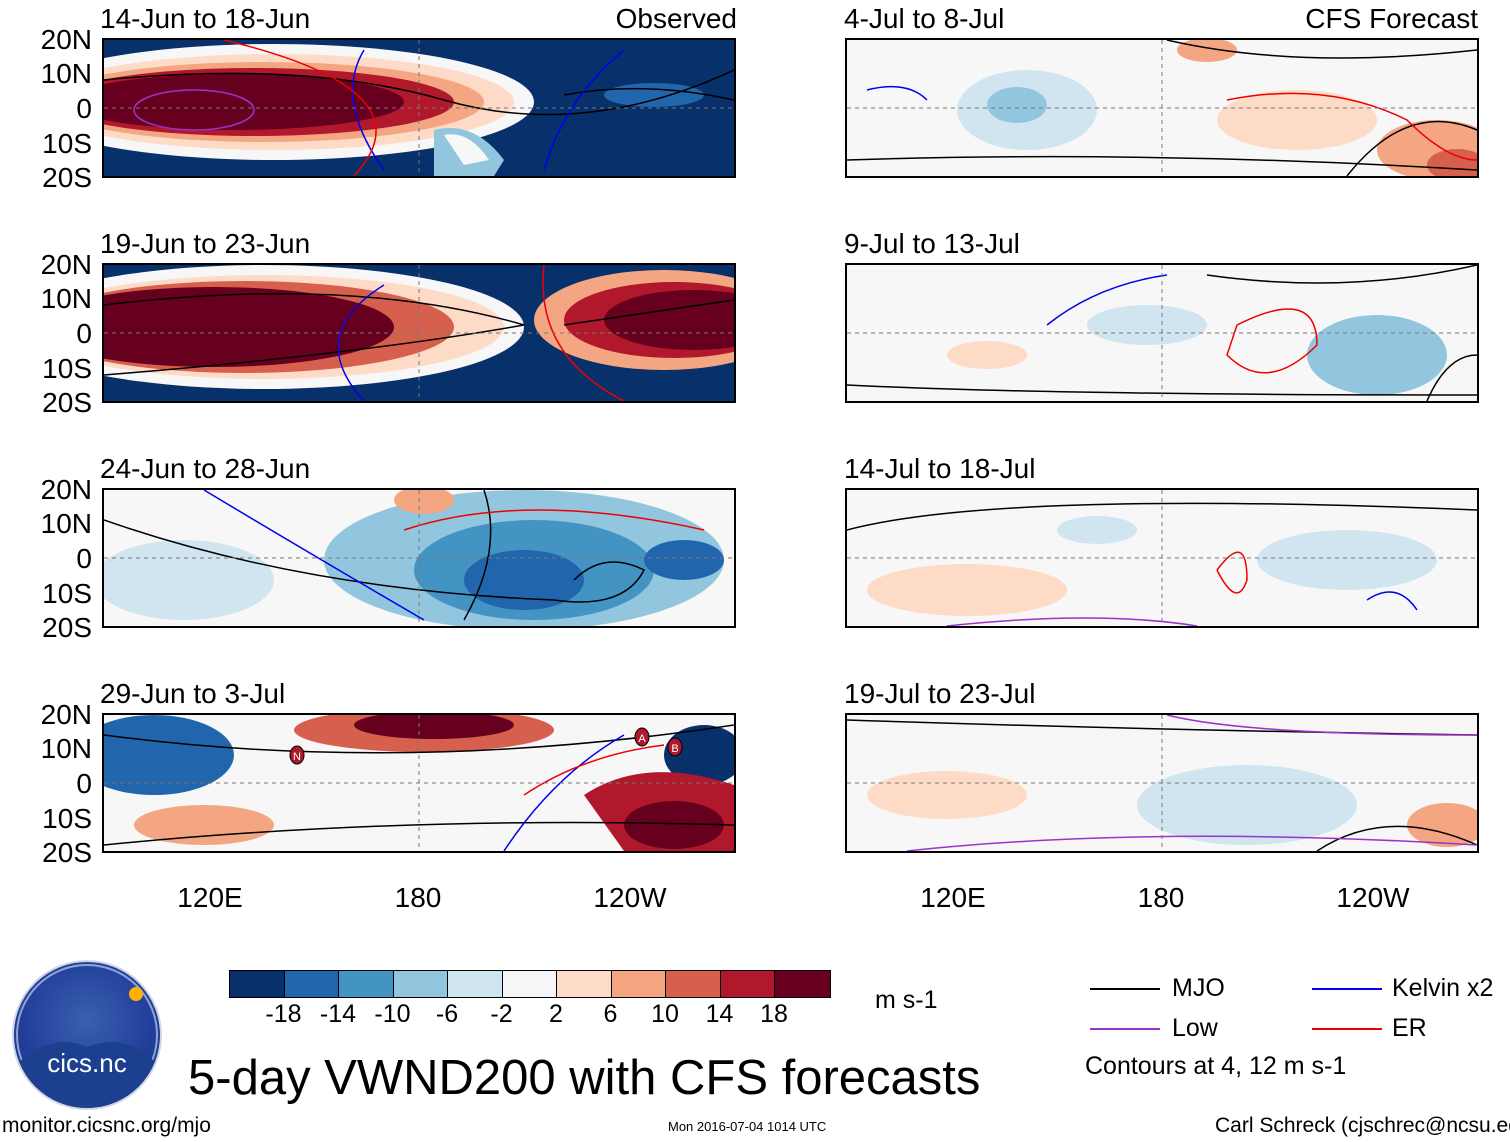  I want to click on colorbar-tick-label: -10, so click(392, 1014).